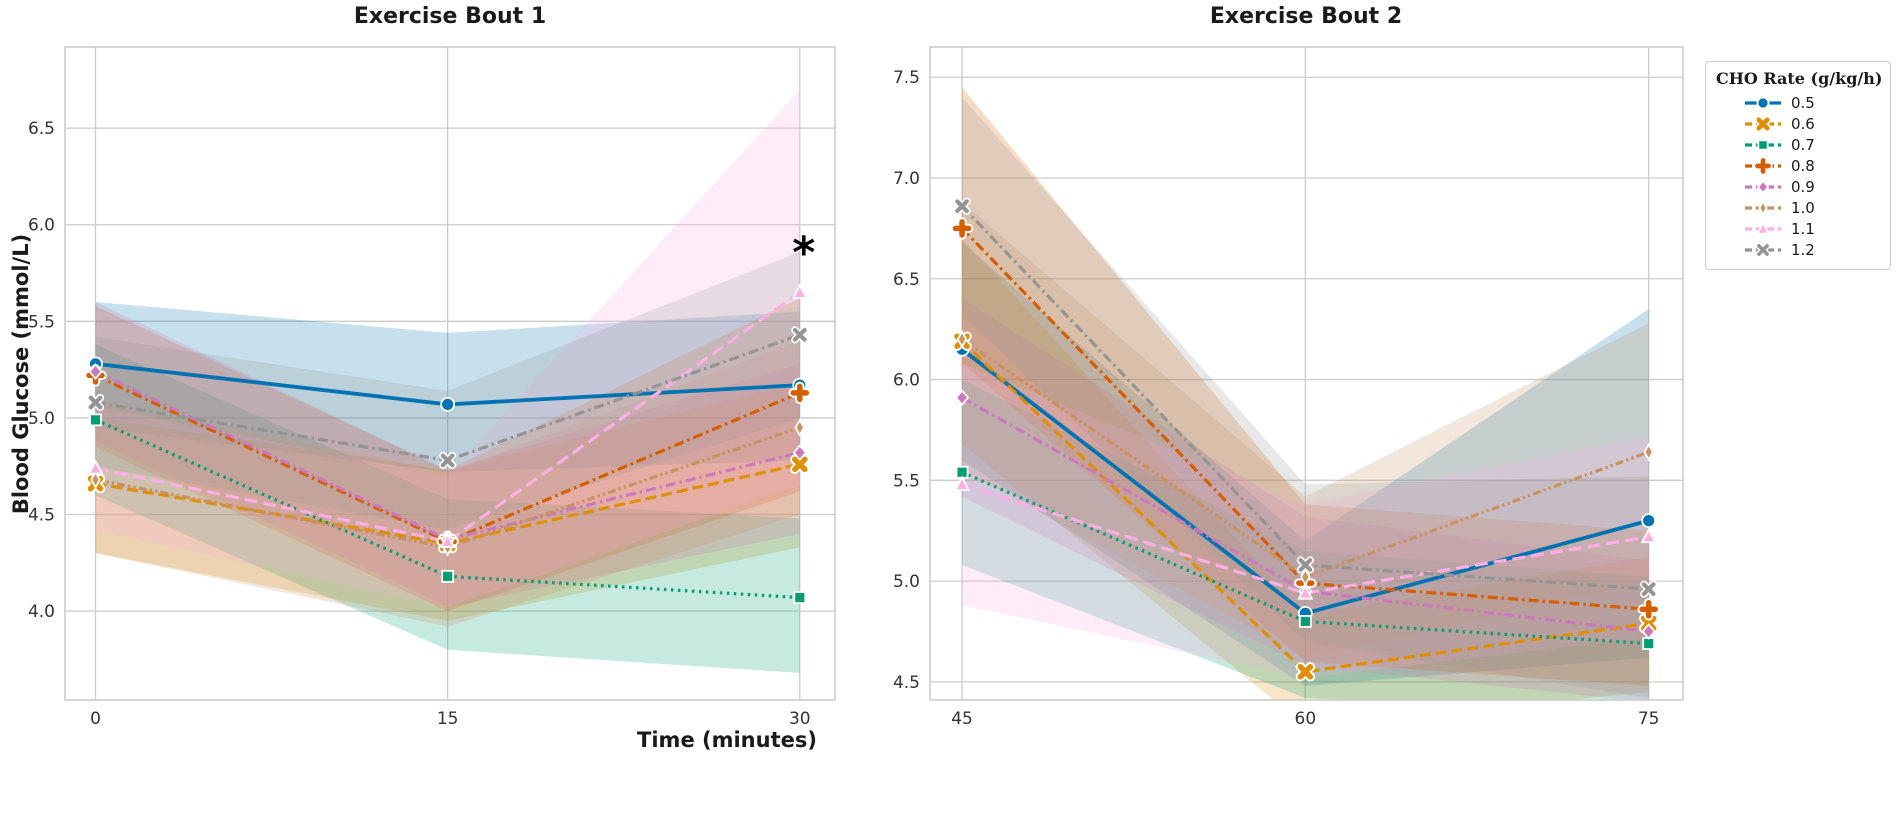 The image size is (1901, 829). What do you see at coordinates (1803, 207) in the screenshot?
I see `legend-label: 1.0` at bounding box center [1803, 207].